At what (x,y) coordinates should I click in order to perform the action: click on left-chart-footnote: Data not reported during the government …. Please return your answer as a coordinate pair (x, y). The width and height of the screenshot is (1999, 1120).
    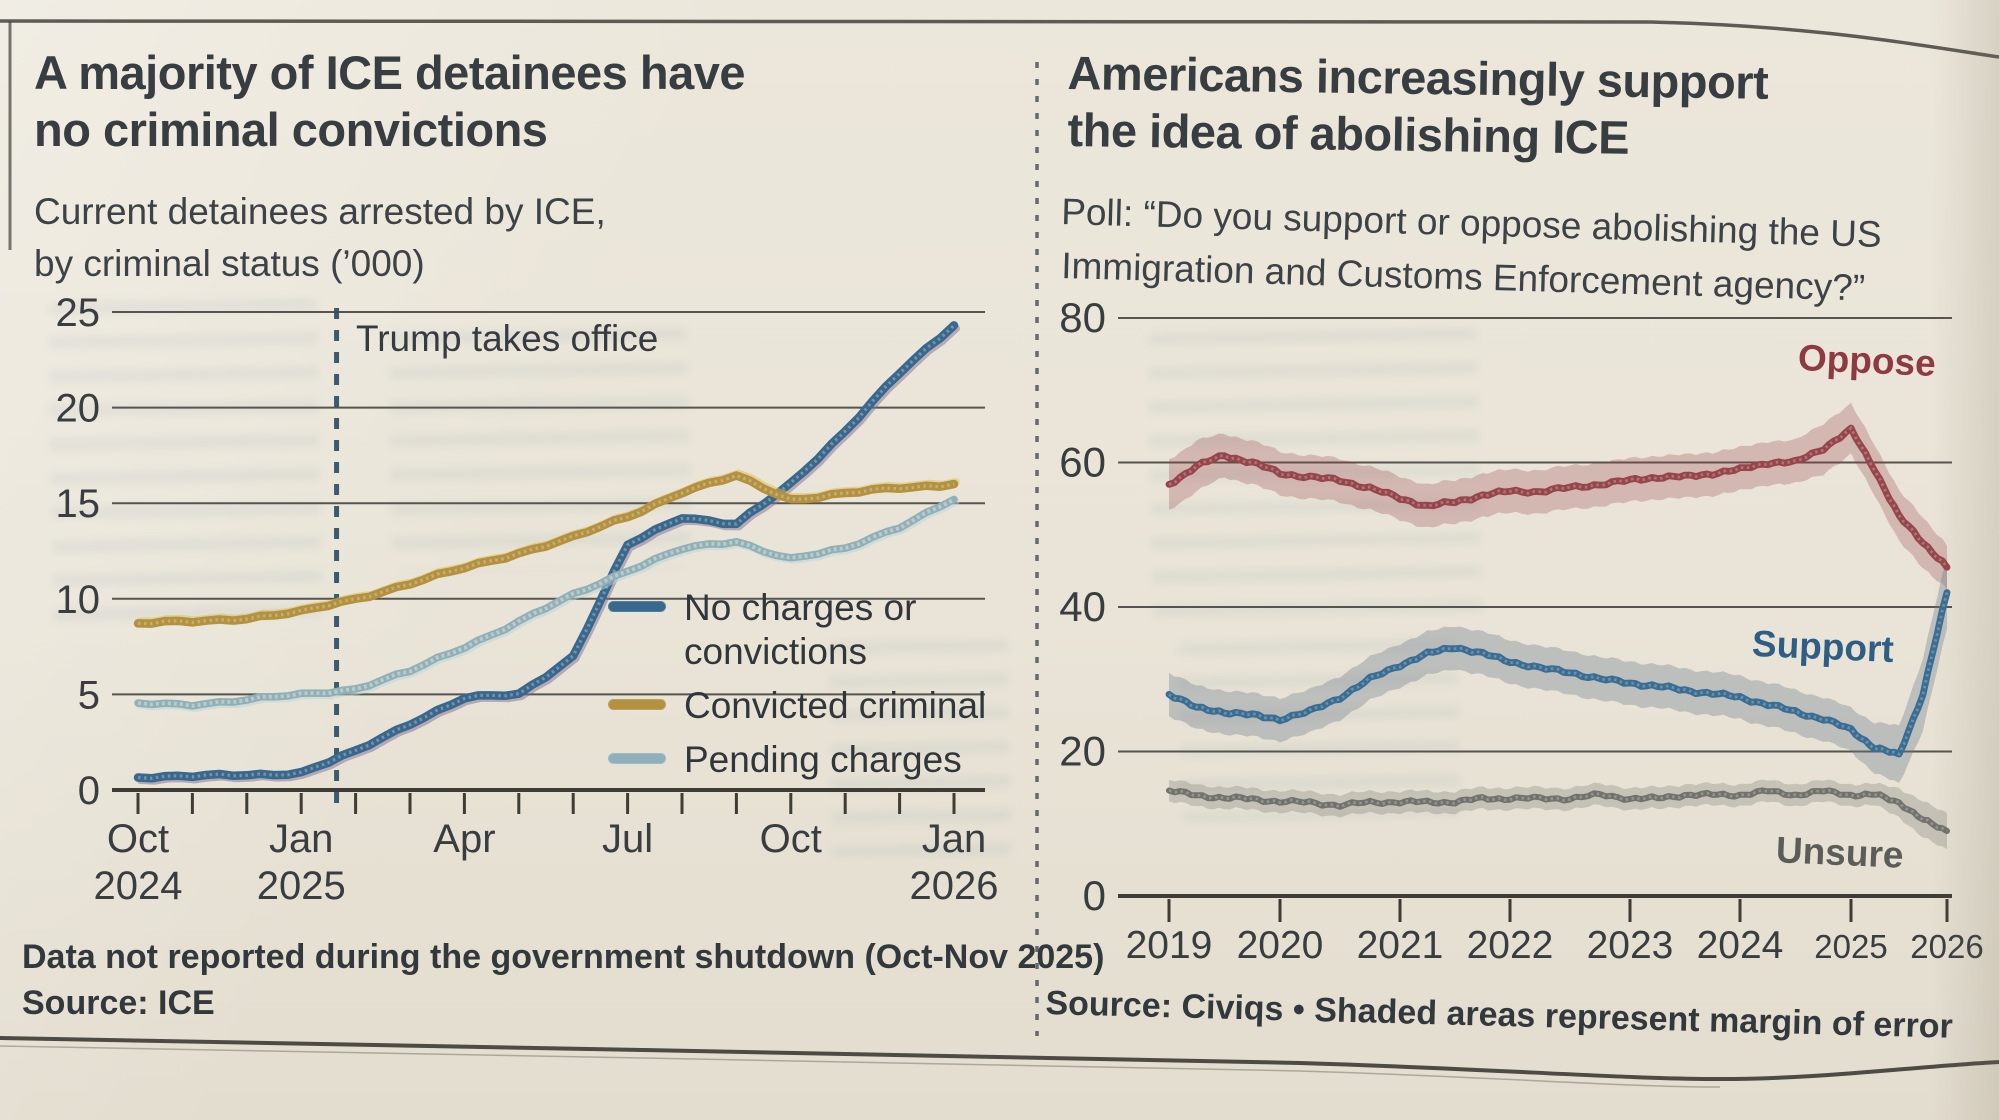
    Looking at the image, I should click on (563, 957).